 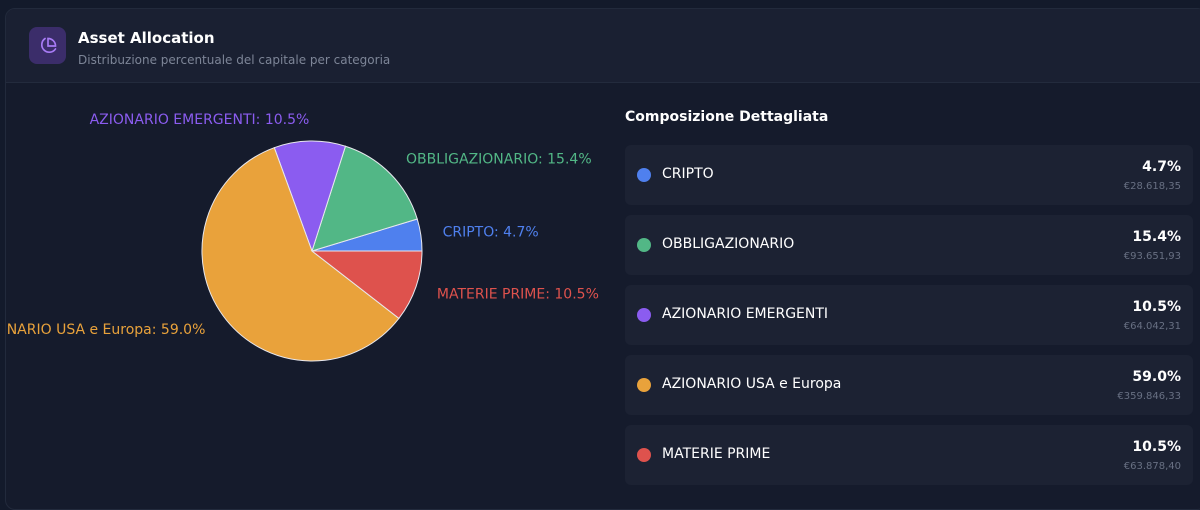 What do you see at coordinates (728, 244) in the screenshot?
I see `row-name: OBBLIGAZIONARIO` at bounding box center [728, 244].